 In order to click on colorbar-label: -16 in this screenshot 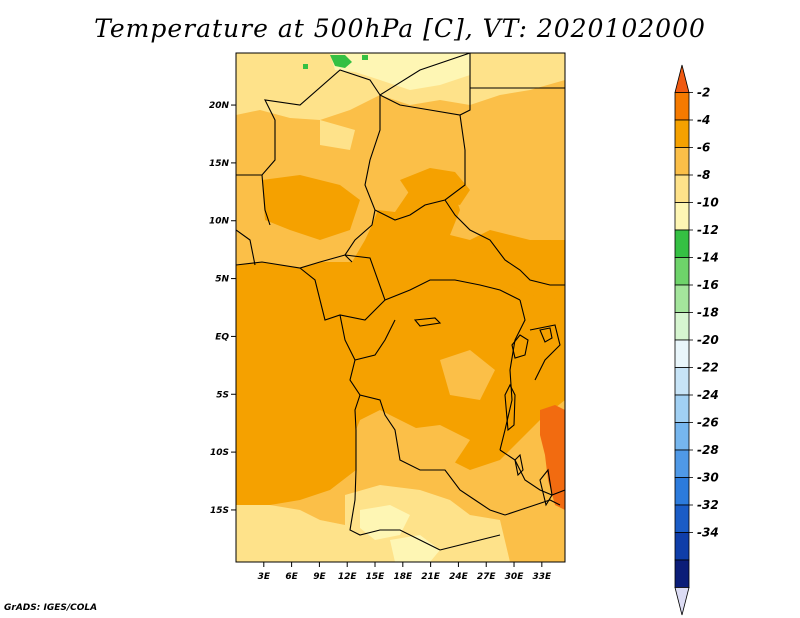, I will do `click(708, 285)`.